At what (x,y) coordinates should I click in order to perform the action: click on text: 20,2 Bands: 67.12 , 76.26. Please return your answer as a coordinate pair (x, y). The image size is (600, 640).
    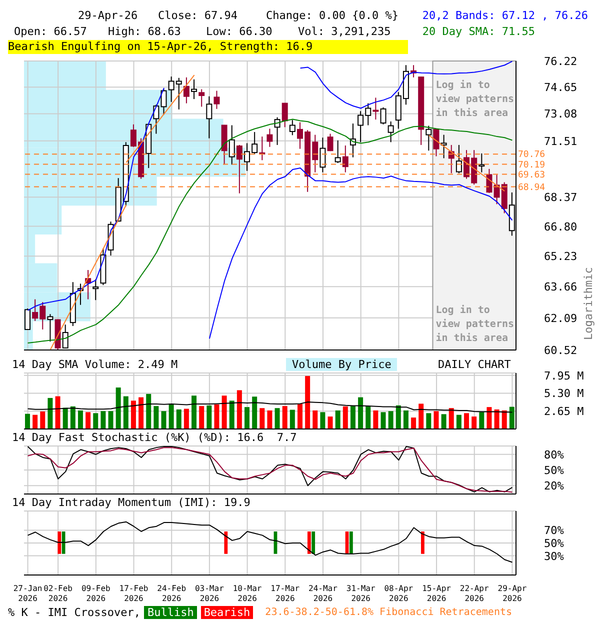
    Looking at the image, I should click on (505, 16).